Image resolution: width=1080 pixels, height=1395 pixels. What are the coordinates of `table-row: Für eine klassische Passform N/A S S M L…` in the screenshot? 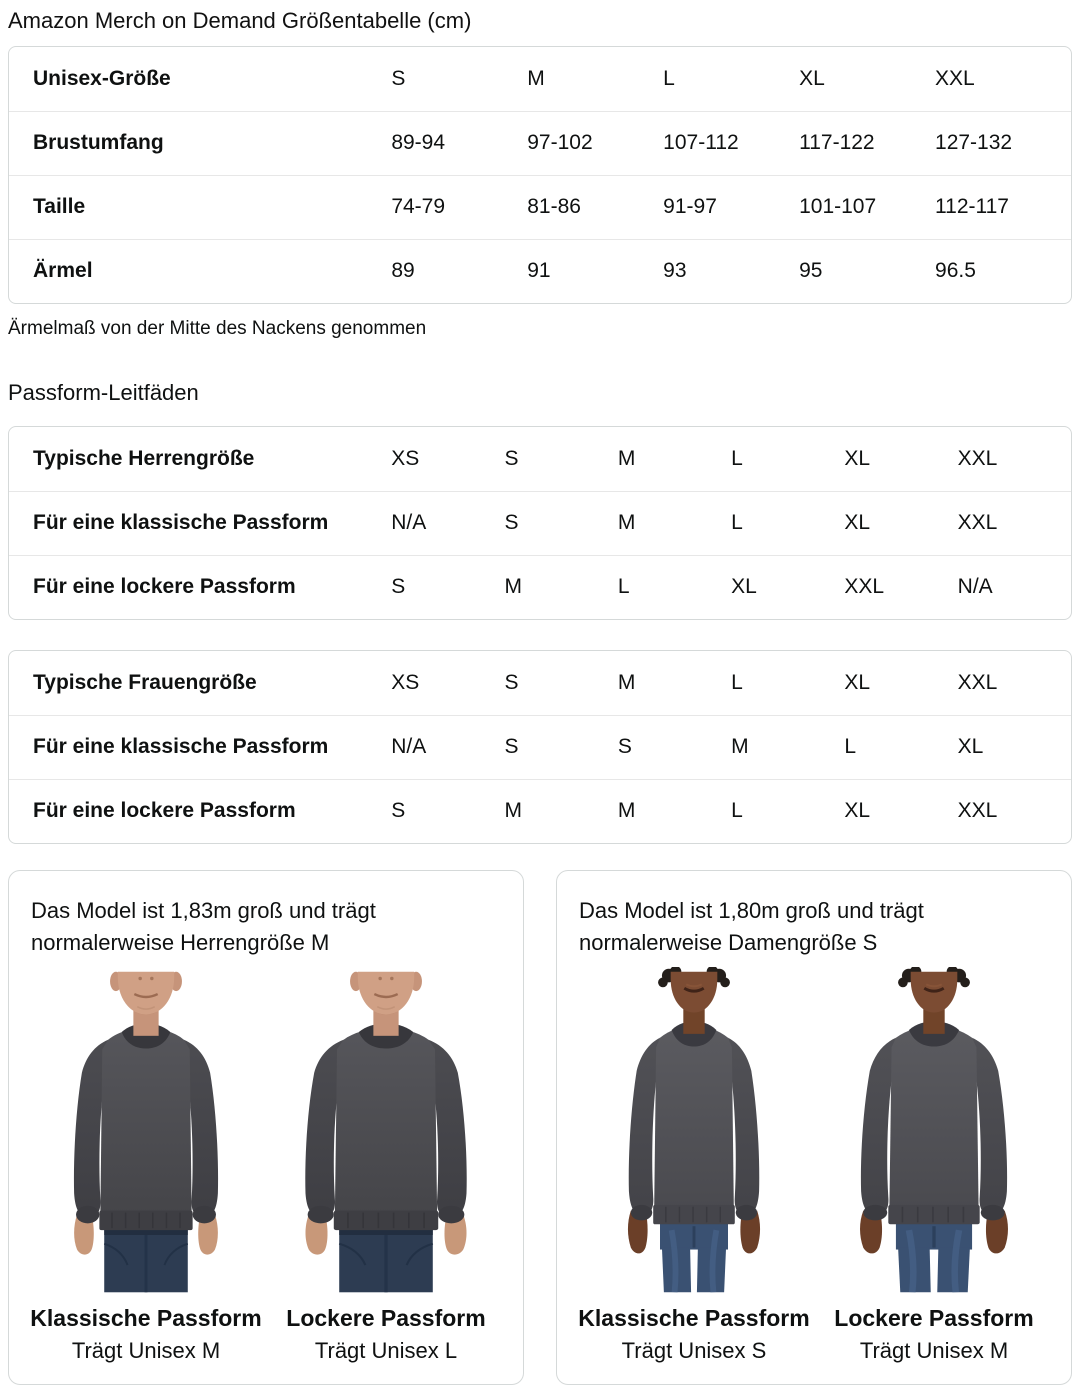 It's located at (540, 746).